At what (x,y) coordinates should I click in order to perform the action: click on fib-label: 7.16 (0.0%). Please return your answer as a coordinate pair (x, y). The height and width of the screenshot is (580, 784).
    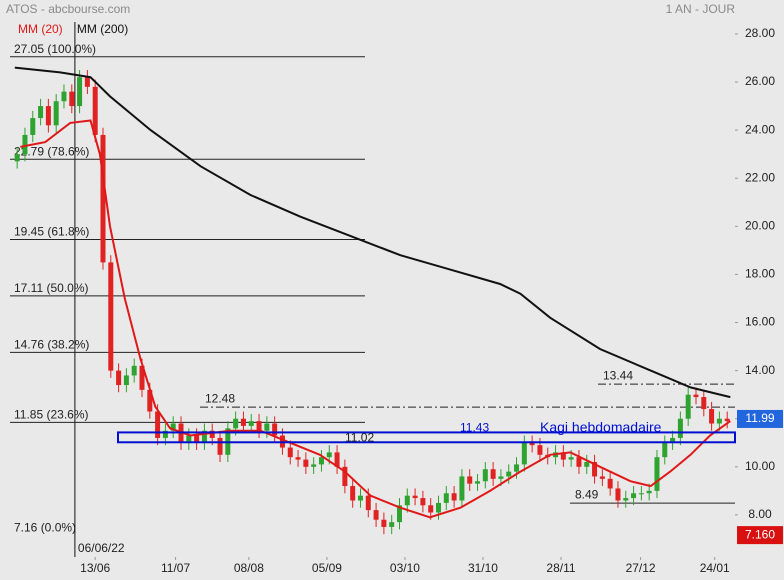
    Looking at the image, I should click on (45, 527).